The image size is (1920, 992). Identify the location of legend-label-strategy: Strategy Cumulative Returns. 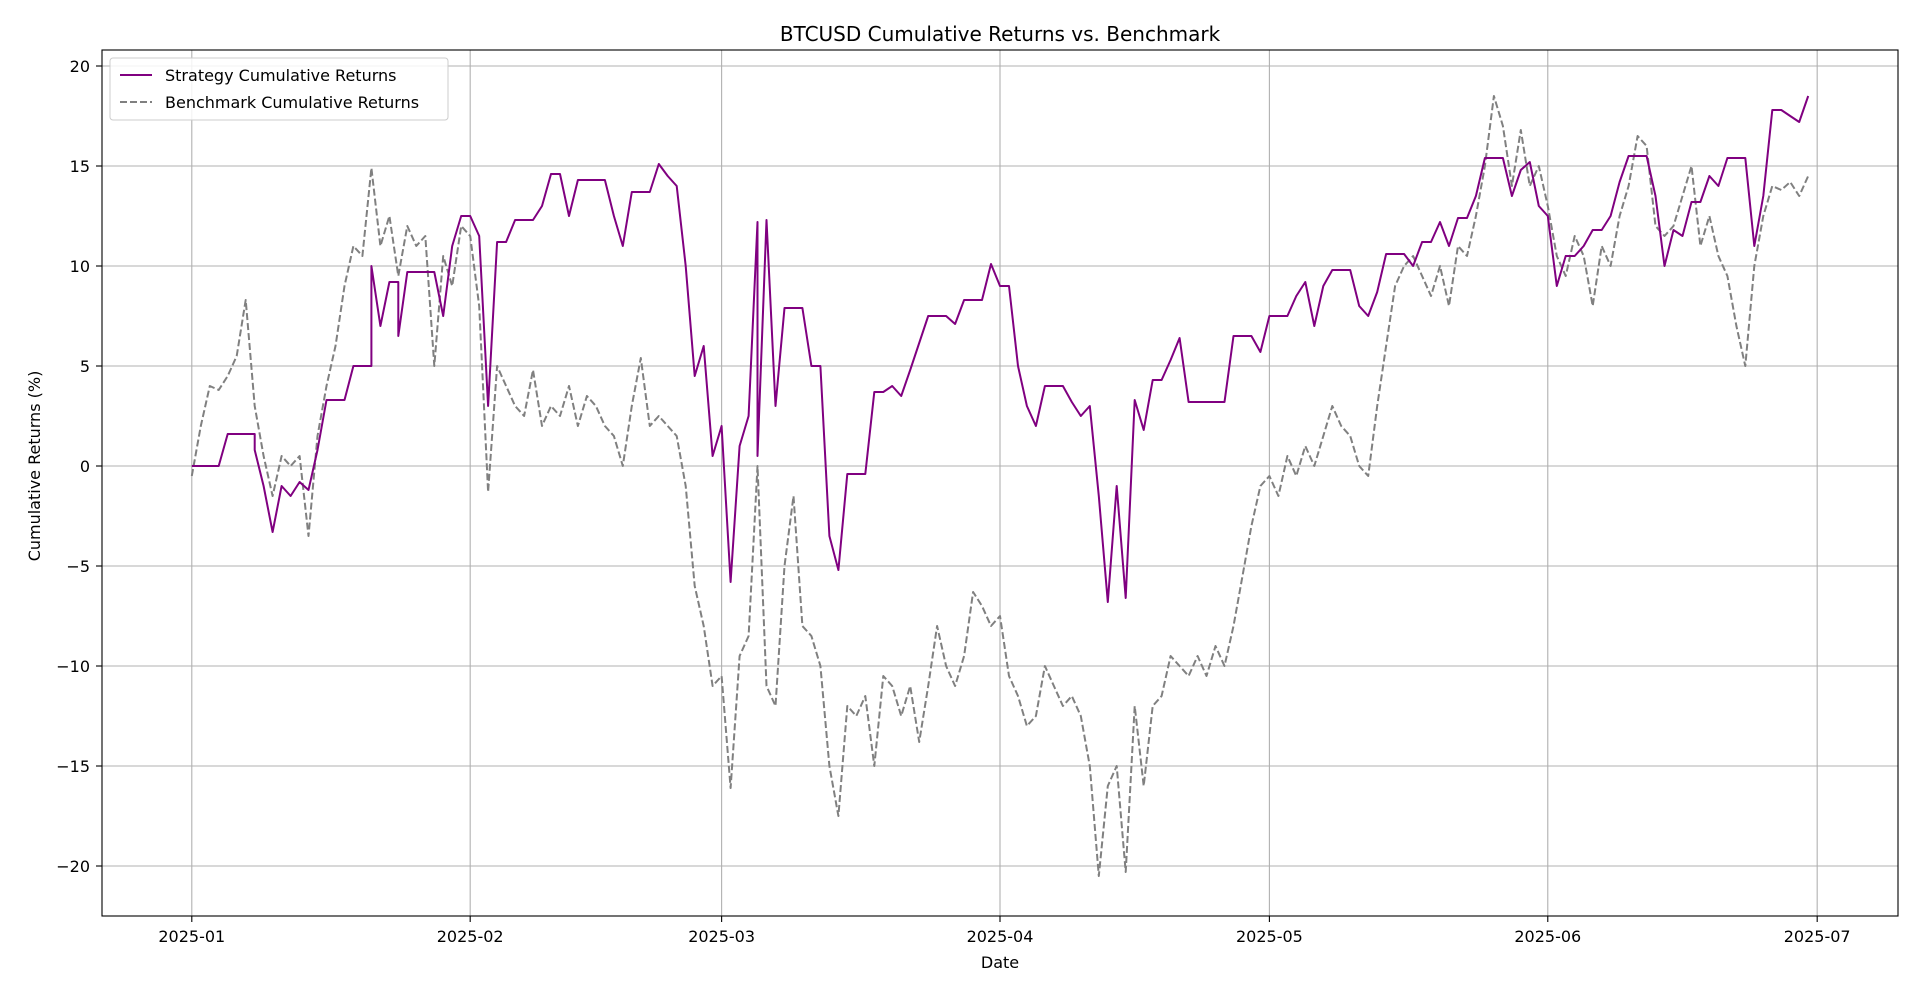
(280, 75).